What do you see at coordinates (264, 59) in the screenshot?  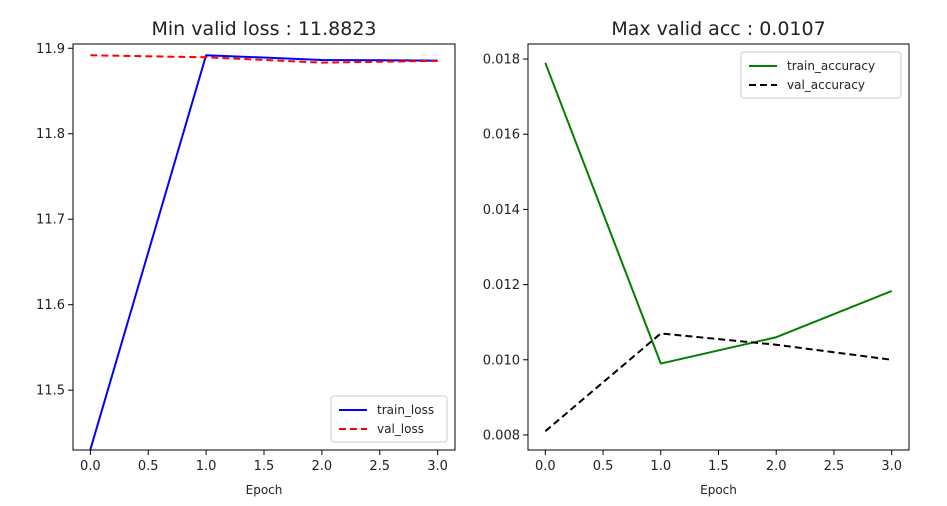 I see `series-line-val_loss` at bounding box center [264, 59].